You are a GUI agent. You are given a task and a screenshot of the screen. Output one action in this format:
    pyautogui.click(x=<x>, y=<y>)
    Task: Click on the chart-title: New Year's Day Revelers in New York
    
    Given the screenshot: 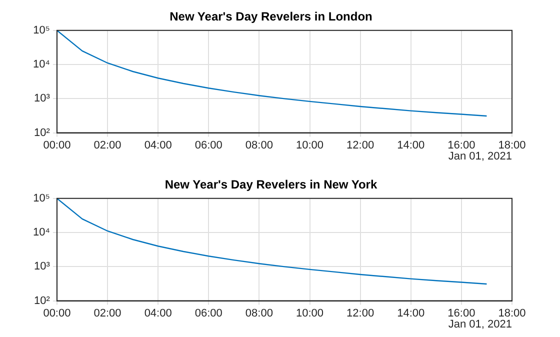 What is the action you would take?
    pyautogui.click(x=271, y=185)
    